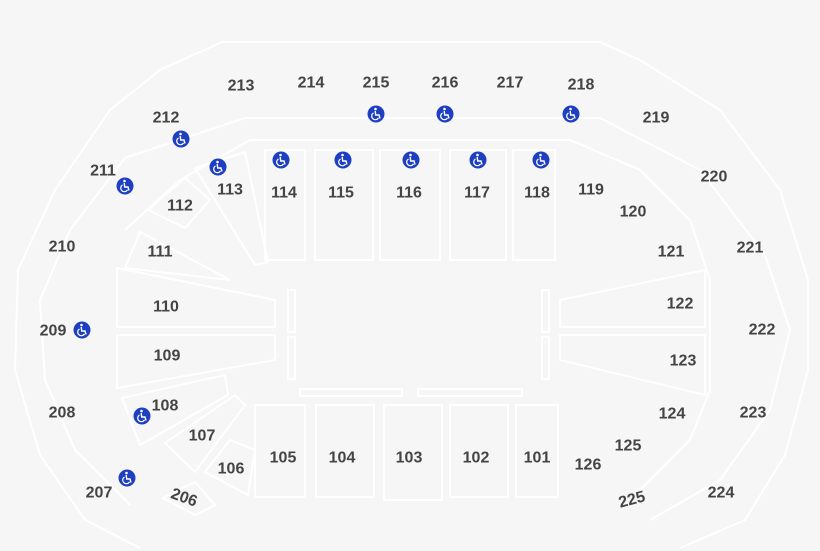  What do you see at coordinates (671, 252) in the screenshot?
I see `section-121: 121` at bounding box center [671, 252].